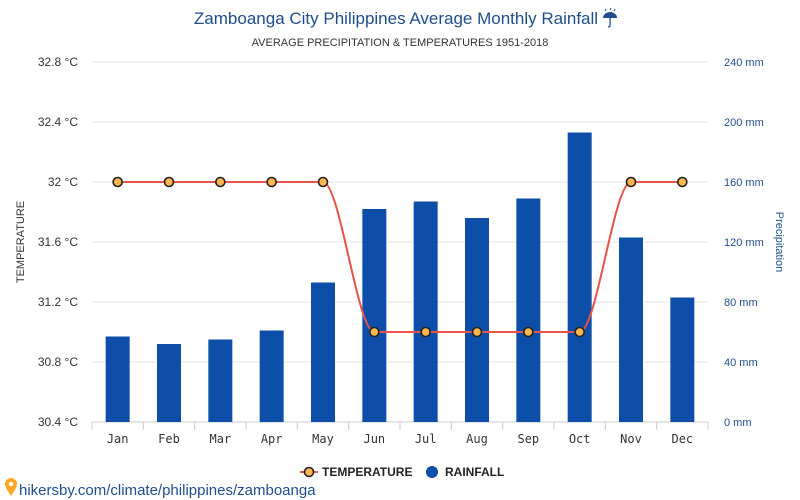  I want to click on left-axis-title: TEMPERATURE, so click(21, 242).